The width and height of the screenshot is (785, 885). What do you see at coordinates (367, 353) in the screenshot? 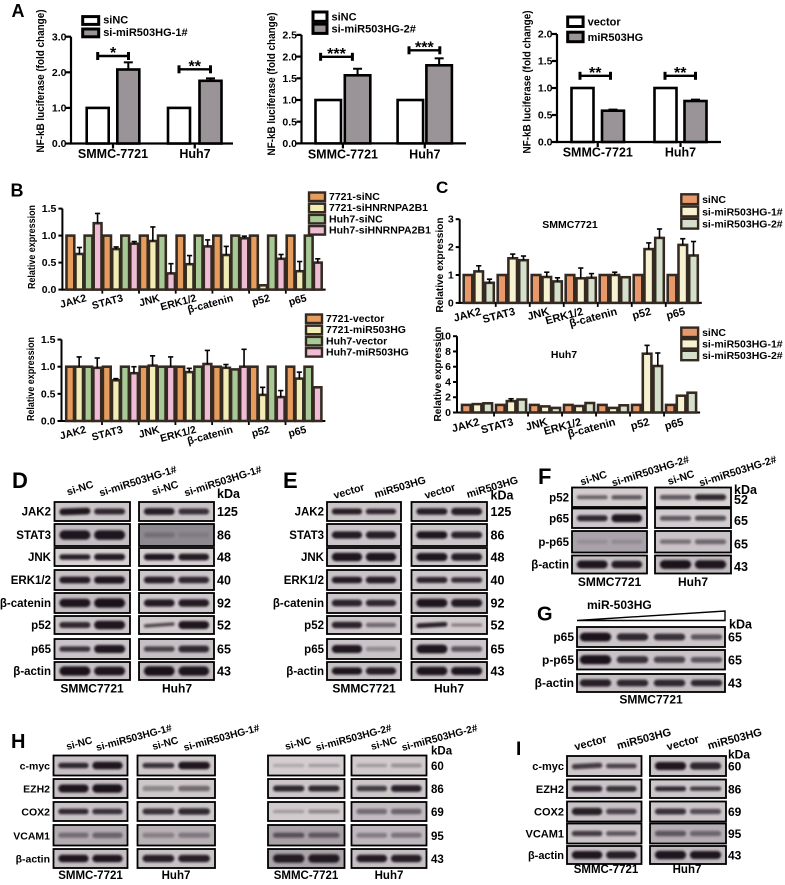
I see `svg-text: Huh7-miR503HG` at bounding box center [367, 353].